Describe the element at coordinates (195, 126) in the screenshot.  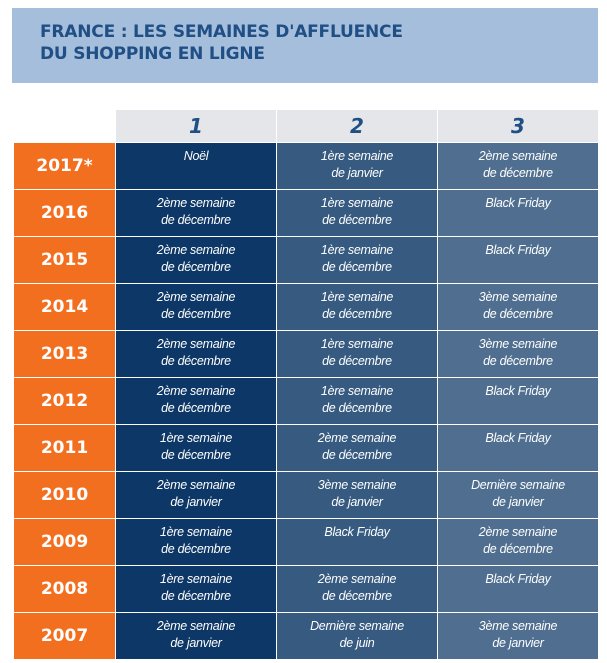
I see `column-header-1: 1` at that location.